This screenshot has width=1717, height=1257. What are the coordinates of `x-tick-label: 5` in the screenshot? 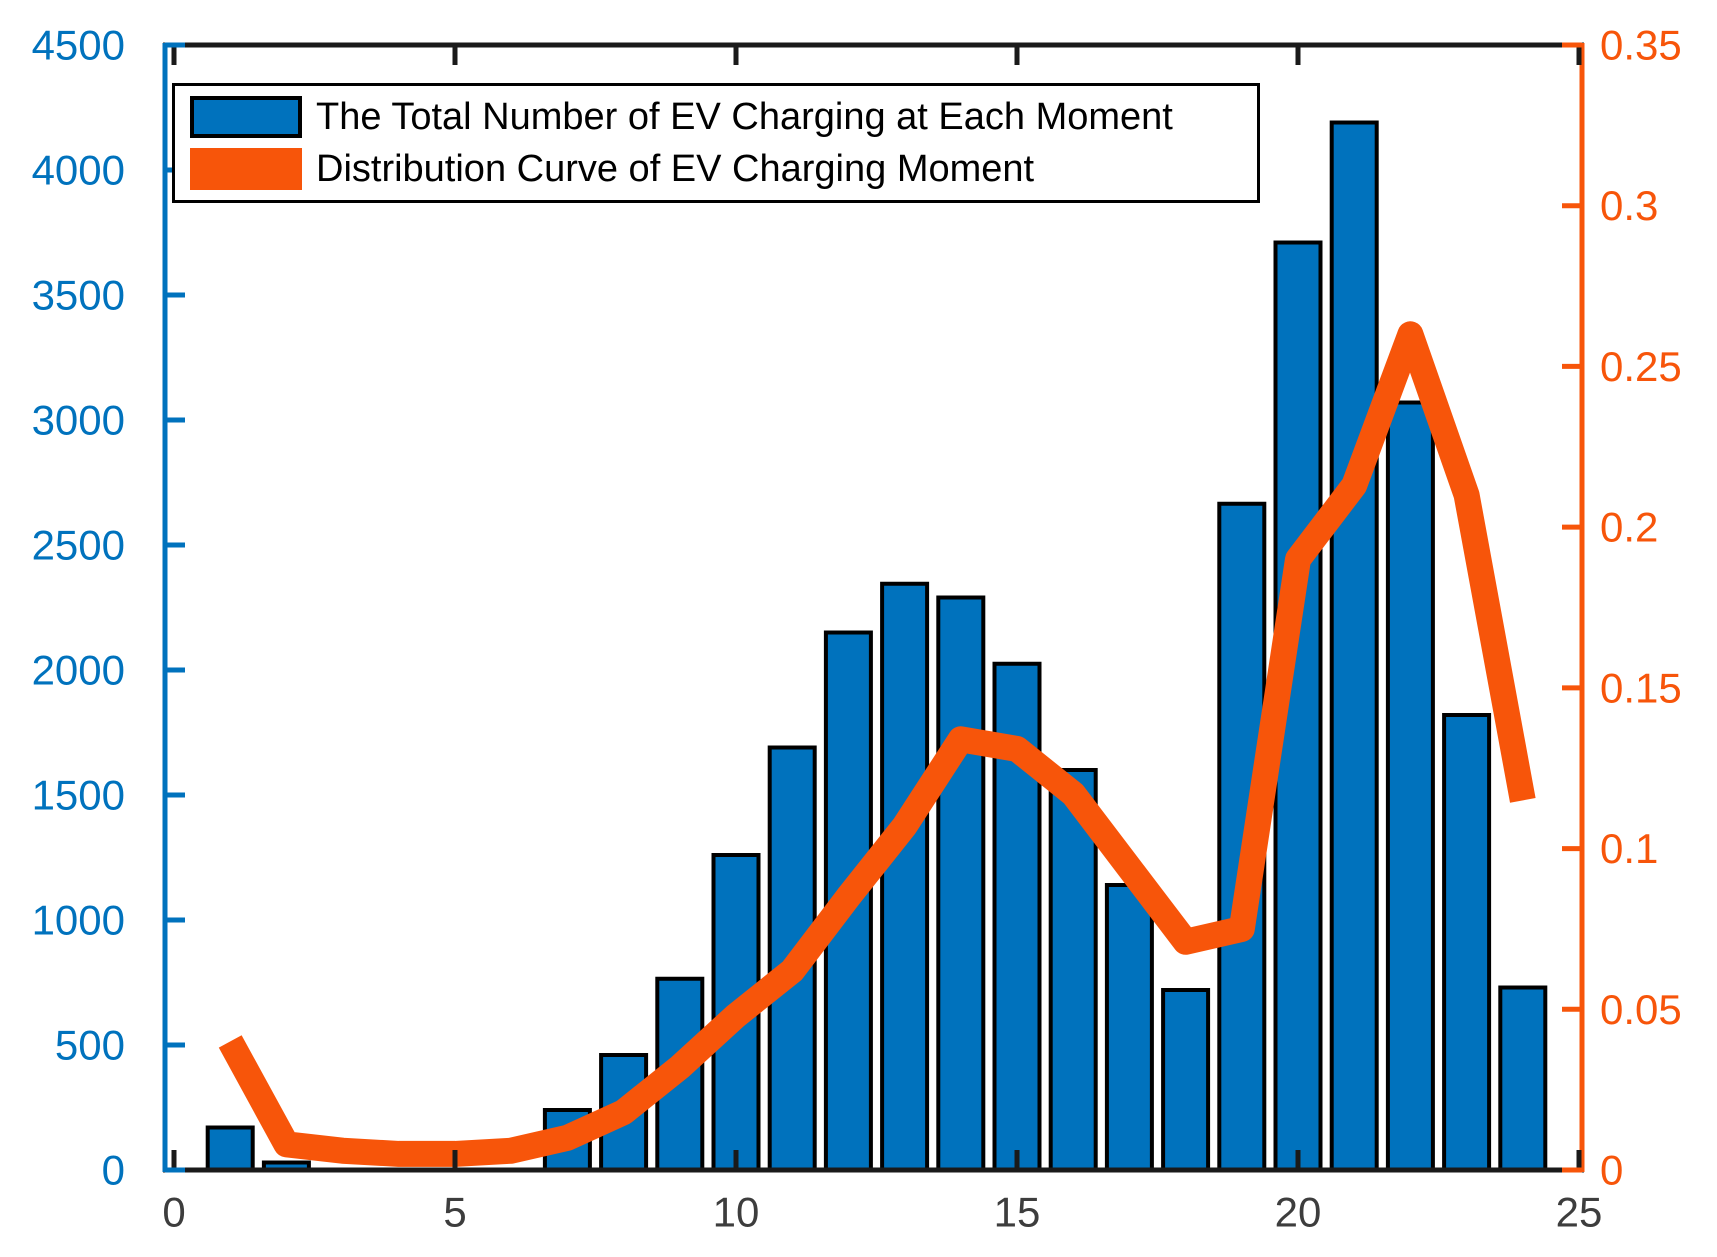 It's located at (454, 1212).